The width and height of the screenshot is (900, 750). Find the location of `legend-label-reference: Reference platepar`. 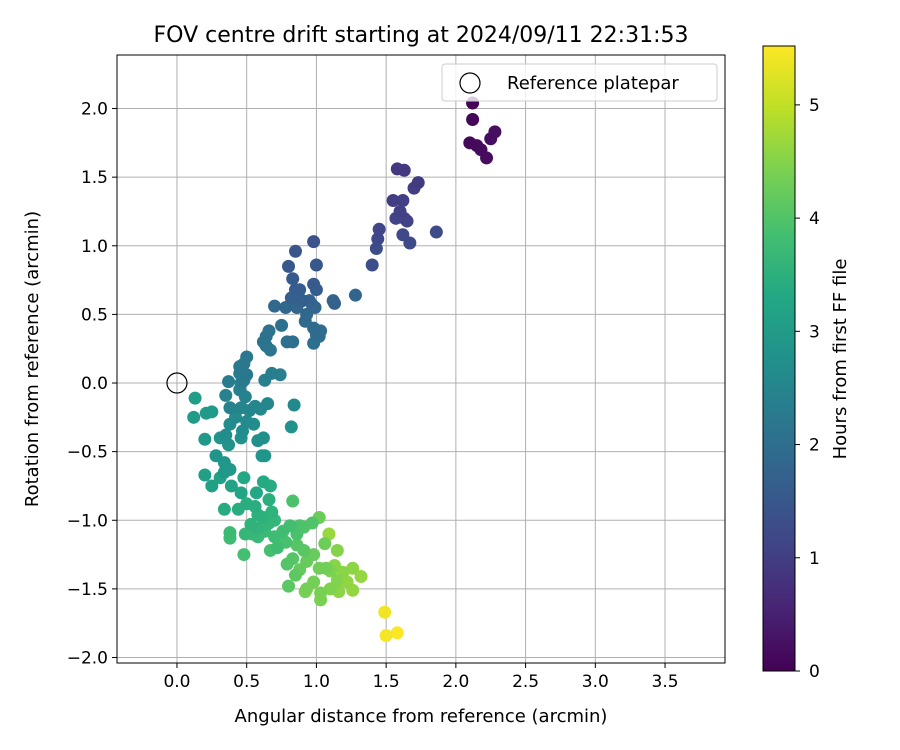

legend-label-reference: Reference platepar is located at coordinates (593, 83).